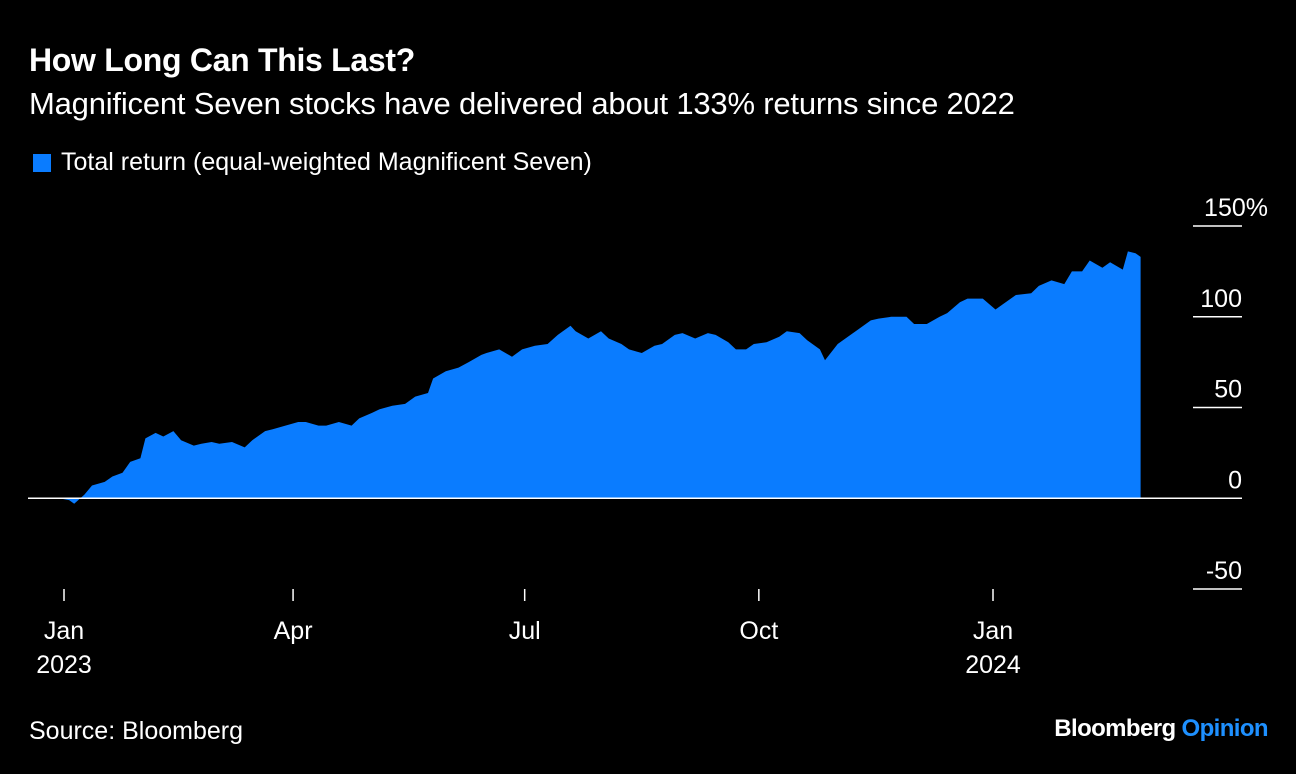 This screenshot has height=774, width=1296. I want to click on x-tick-label: Oct, so click(758, 631).